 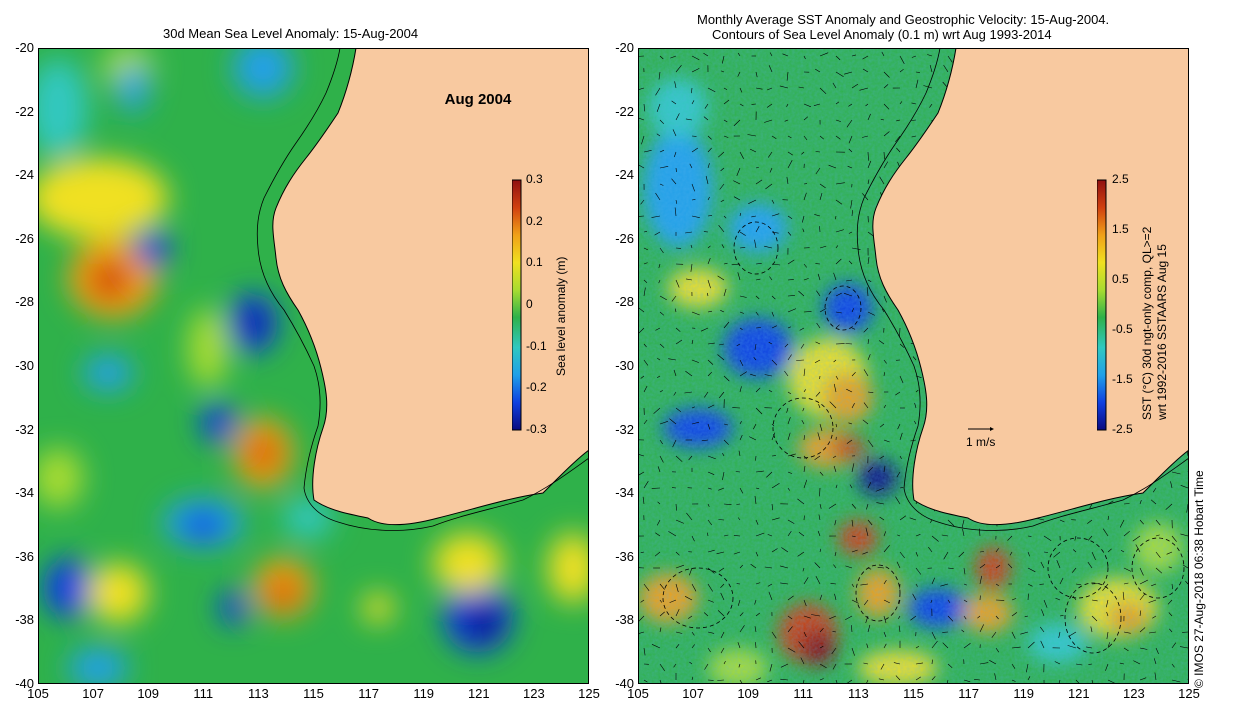 I want to click on right-colorbar-label-line2: wrt 1992-2016 SSTAARS Aug 15, so click(x=1162, y=332).